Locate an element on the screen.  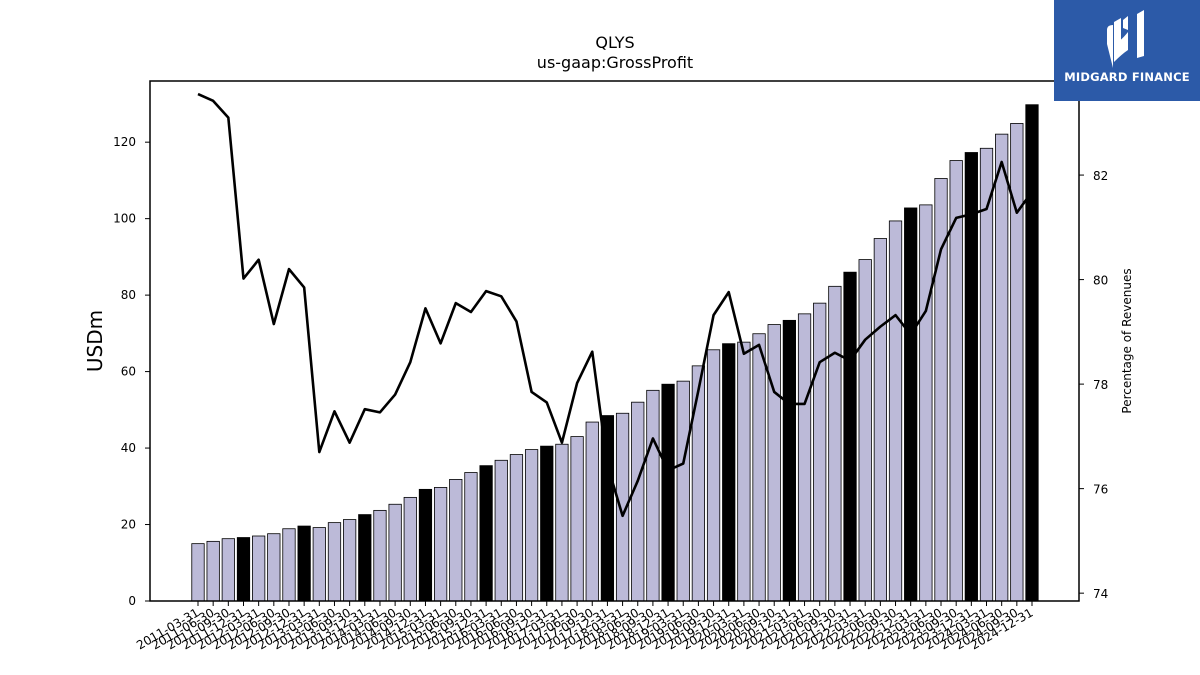
y-tick-label: 0 is located at coordinates (132, 601).